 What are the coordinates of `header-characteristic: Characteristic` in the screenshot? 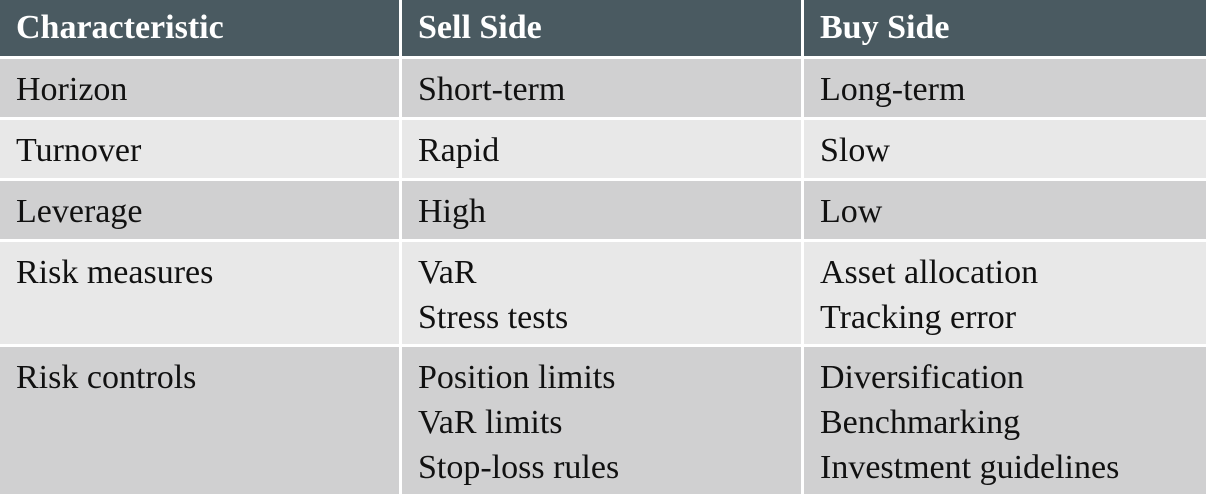 It's located at (201, 29).